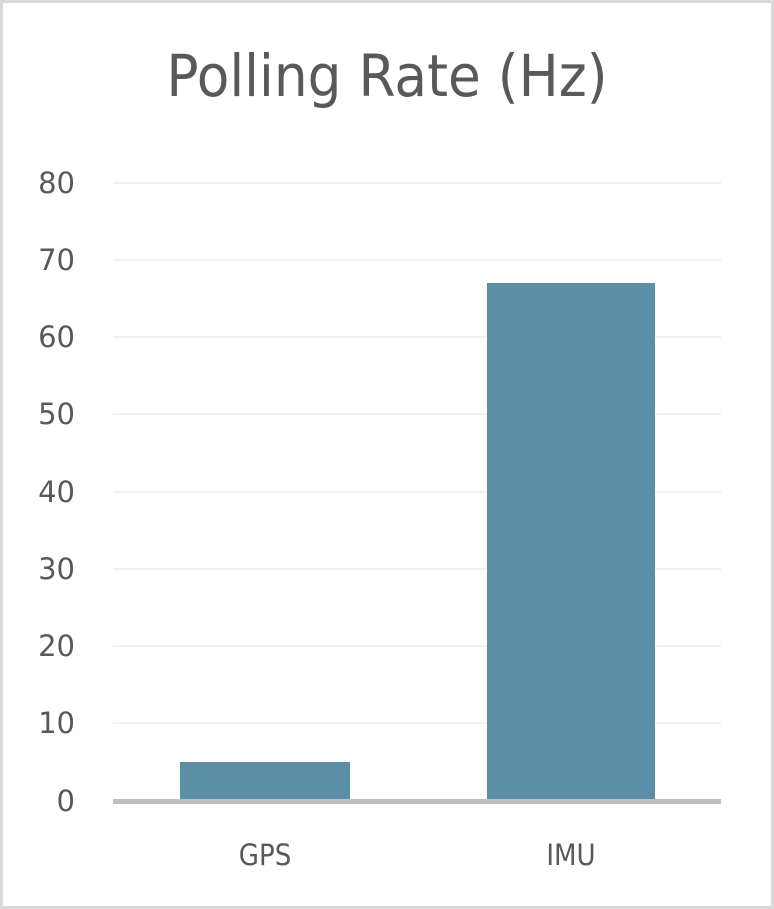  What do you see at coordinates (56, 414) in the screenshot?
I see `y-tick-label: 50` at bounding box center [56, 414].